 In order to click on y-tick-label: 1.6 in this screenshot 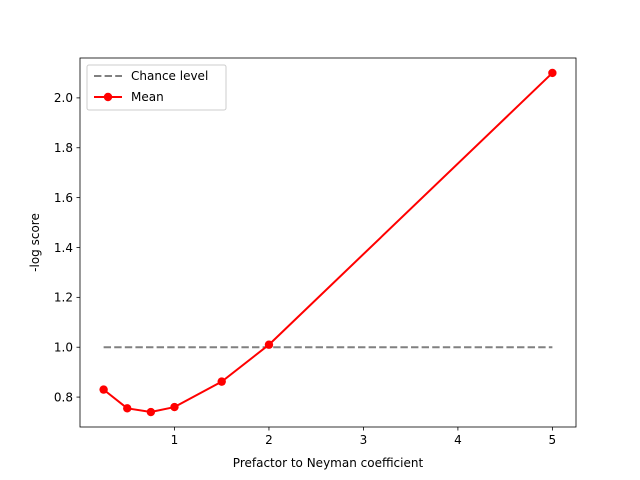, I will do `click(63, 198)`.